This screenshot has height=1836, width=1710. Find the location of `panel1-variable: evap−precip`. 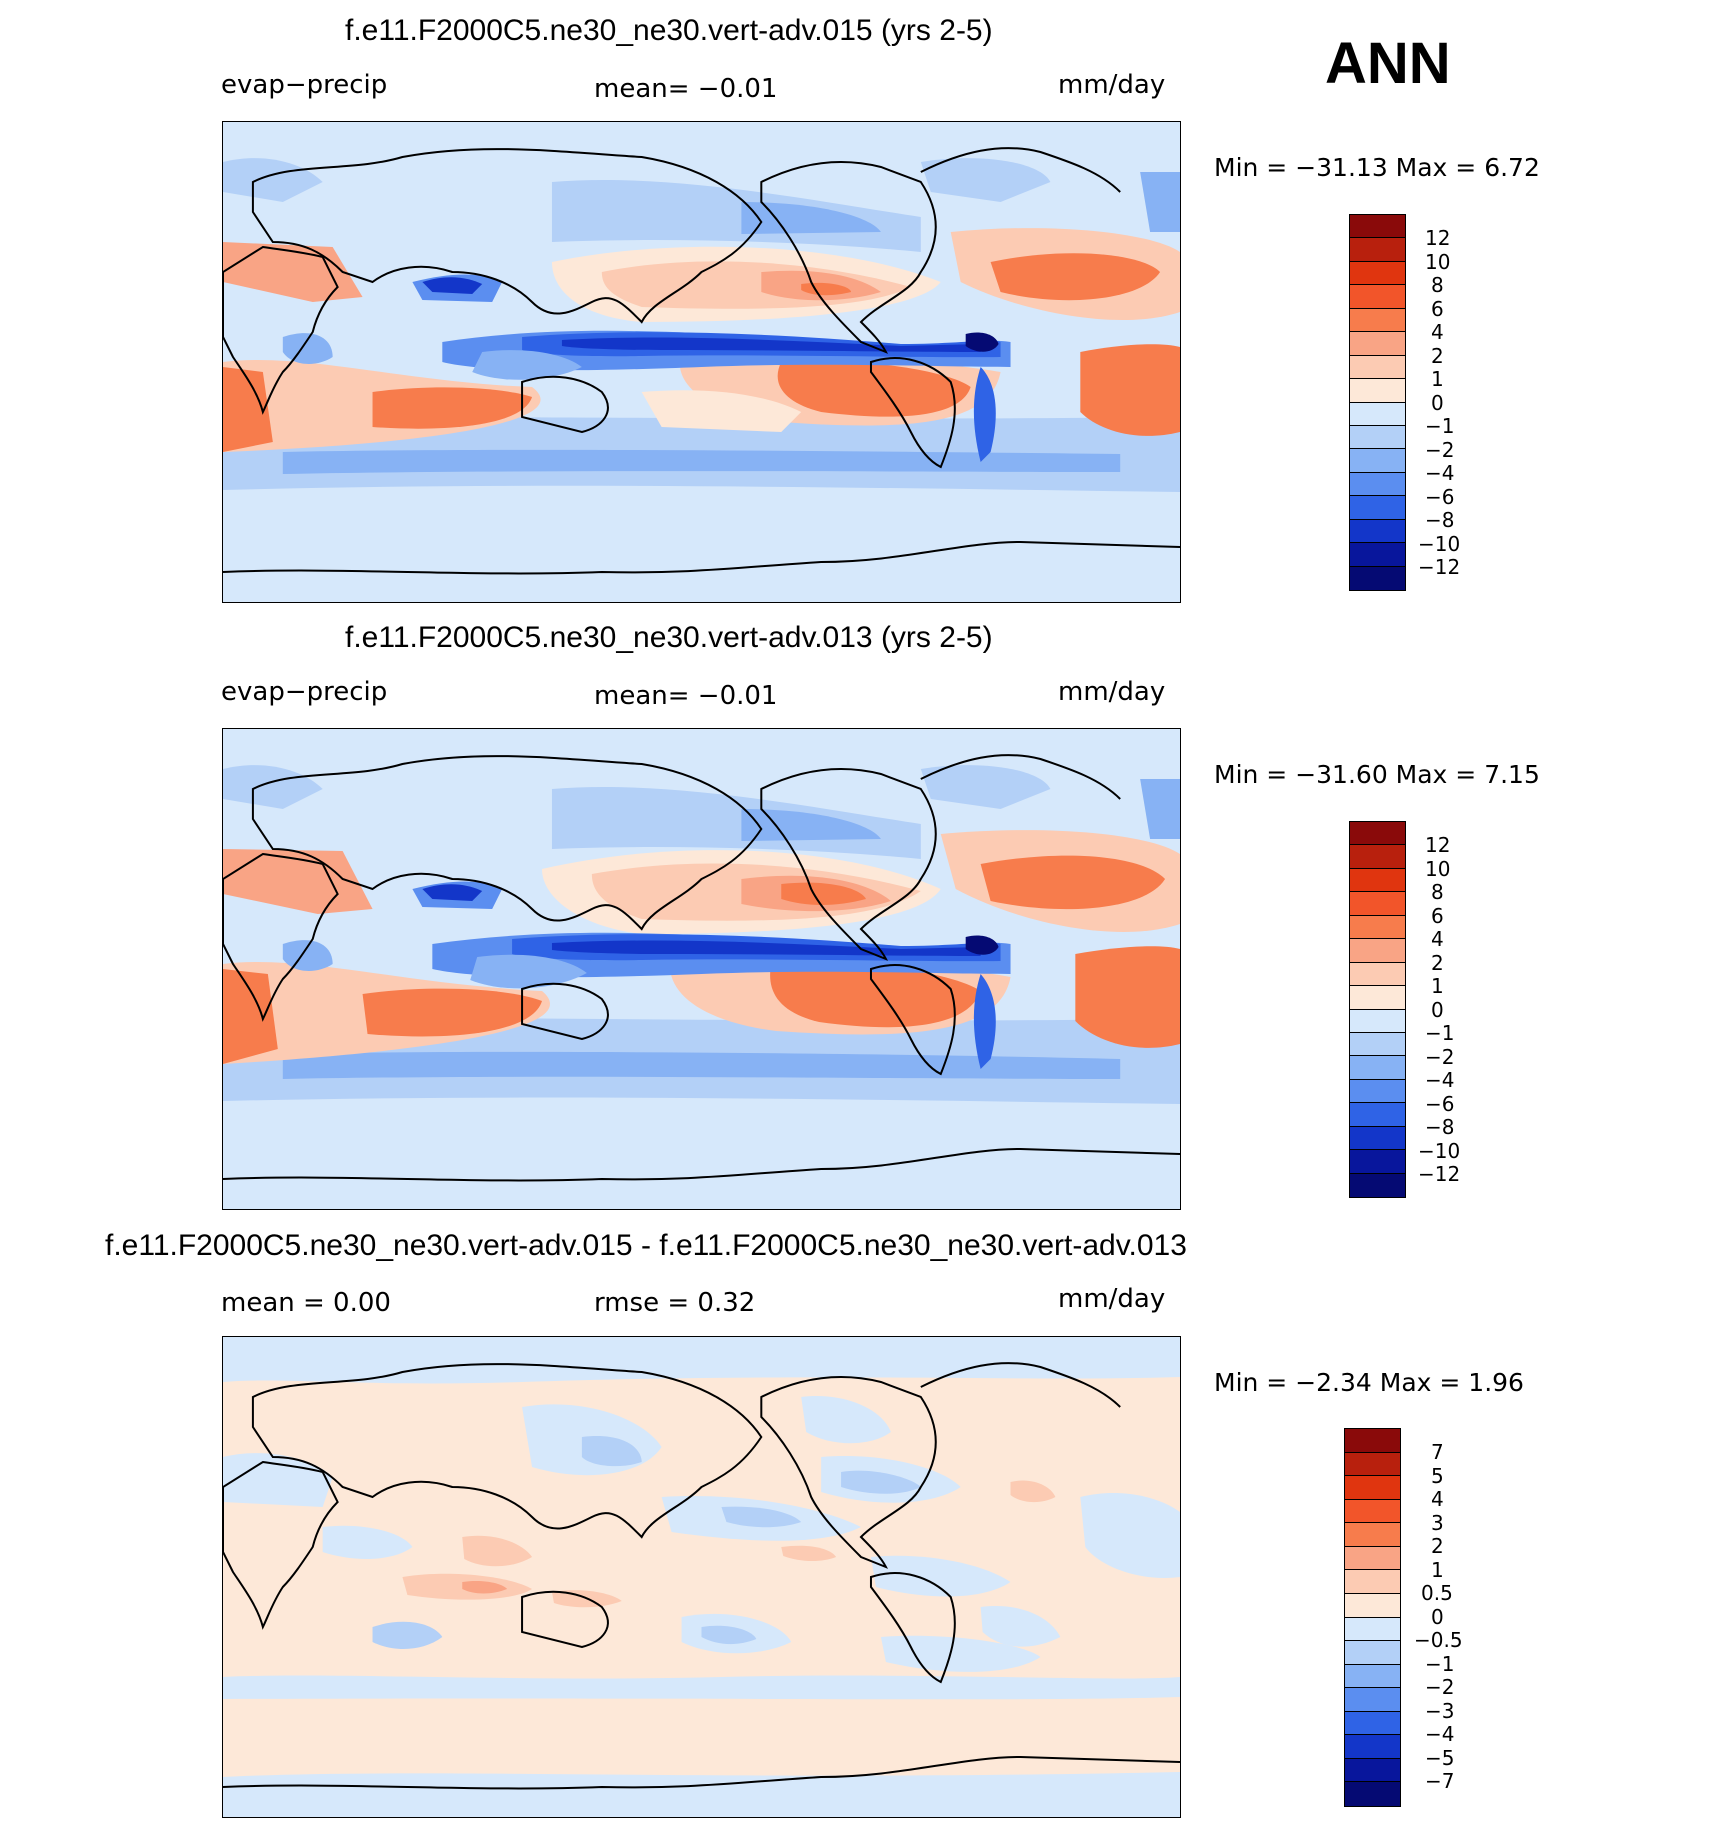

panel1-variable: evap−precip is located at coordinates (304, 85).